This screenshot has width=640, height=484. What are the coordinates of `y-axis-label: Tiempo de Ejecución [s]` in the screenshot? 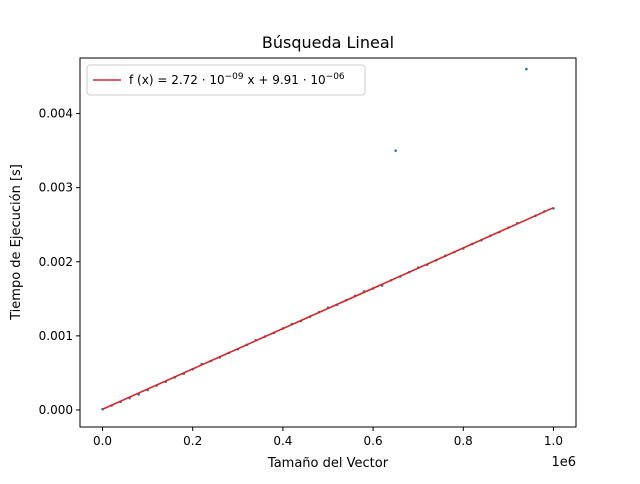 It's located at (16, 242).